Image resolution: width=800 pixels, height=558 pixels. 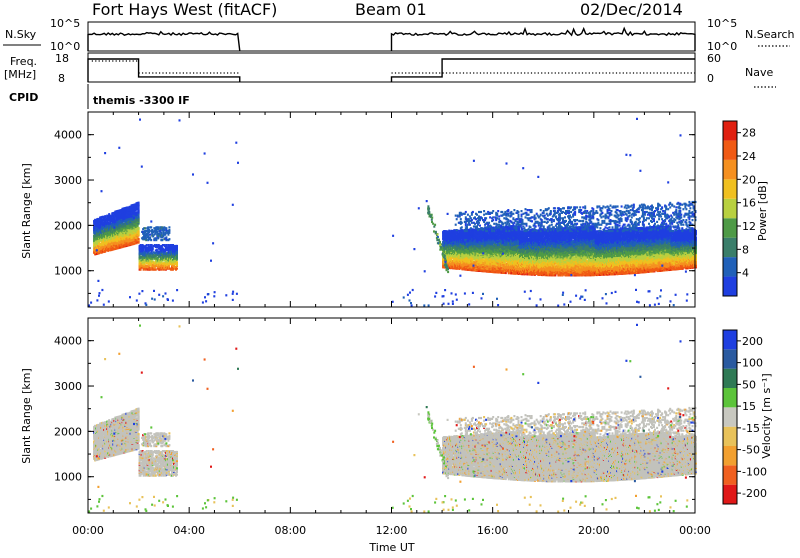 What do you see at coordinates (710, 78) in the screenshot?
I see `nave-tick-bottom: 0` at bounding box center [710, 78].